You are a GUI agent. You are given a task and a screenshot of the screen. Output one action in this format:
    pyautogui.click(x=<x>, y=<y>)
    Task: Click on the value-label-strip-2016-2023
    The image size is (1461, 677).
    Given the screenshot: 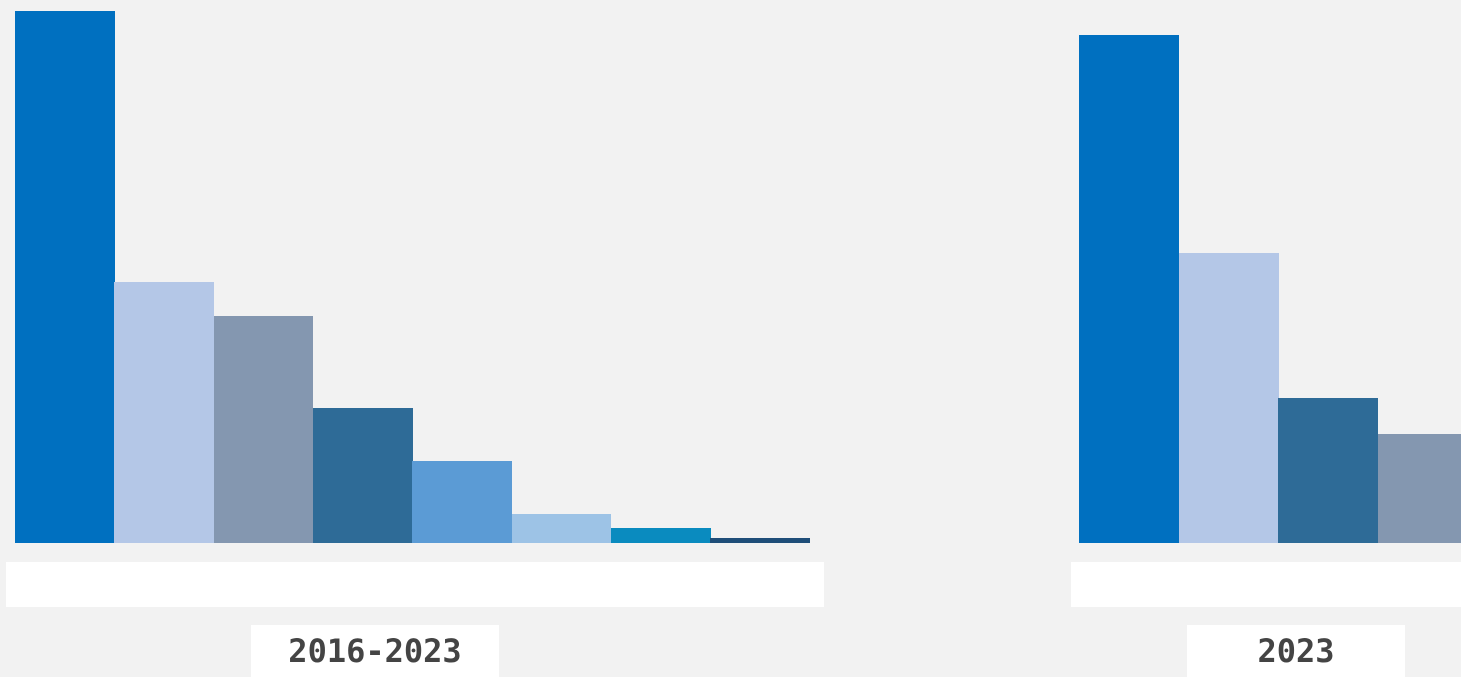 What is the action you would take?
    pyautogui.click(x=415, y=584)
    